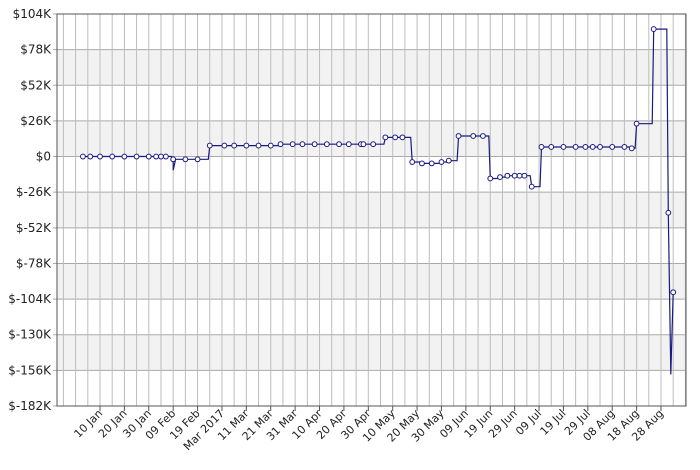 The image size is (700, 470). What do you see at coordinates (36, 121) in the screenshot?
I see `y-tick-label: $26K` at bounding box center [36, 121].